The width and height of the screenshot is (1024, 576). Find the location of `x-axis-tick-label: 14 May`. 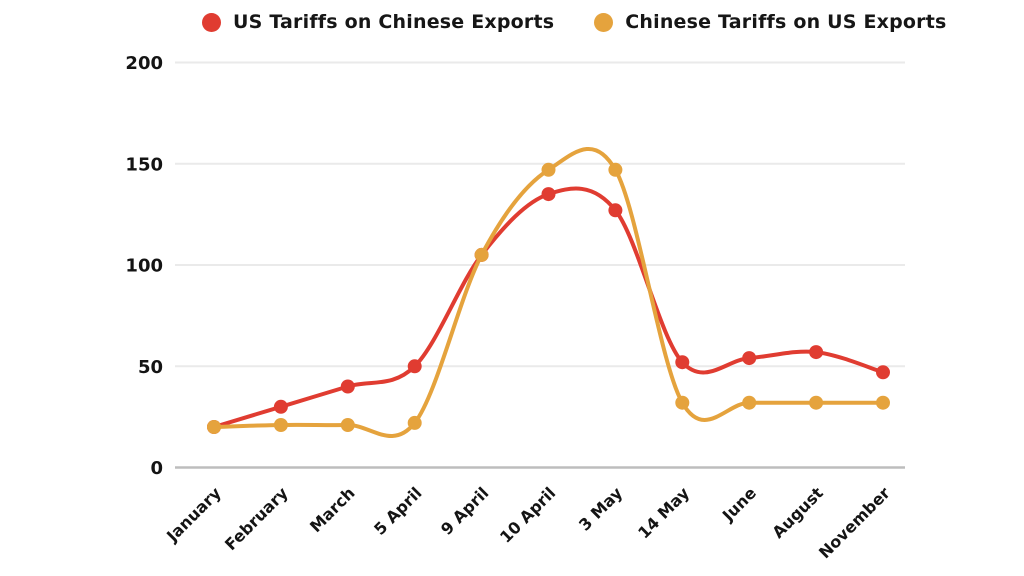

x-axis-tick-label: 14 May is located at coordinates (663, 512).